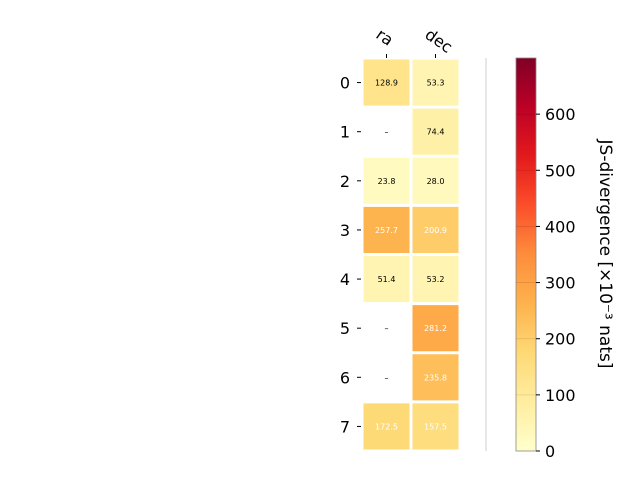 The image size is (640, 480). I want to click on y-tick-label: 2, so click(345, 181).